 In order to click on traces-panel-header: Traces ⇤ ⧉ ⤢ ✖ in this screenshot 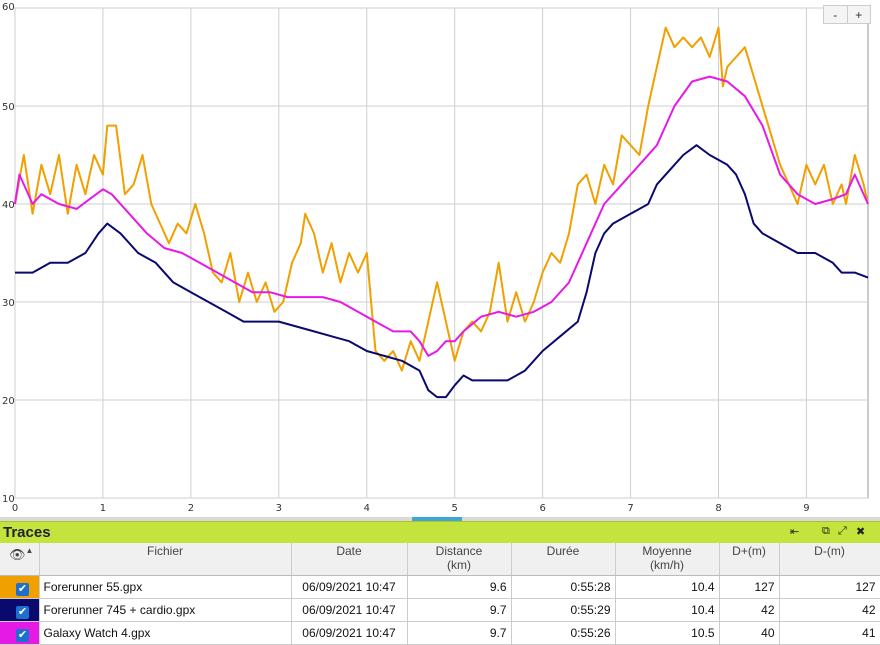, I will do `click(440, 532)`.